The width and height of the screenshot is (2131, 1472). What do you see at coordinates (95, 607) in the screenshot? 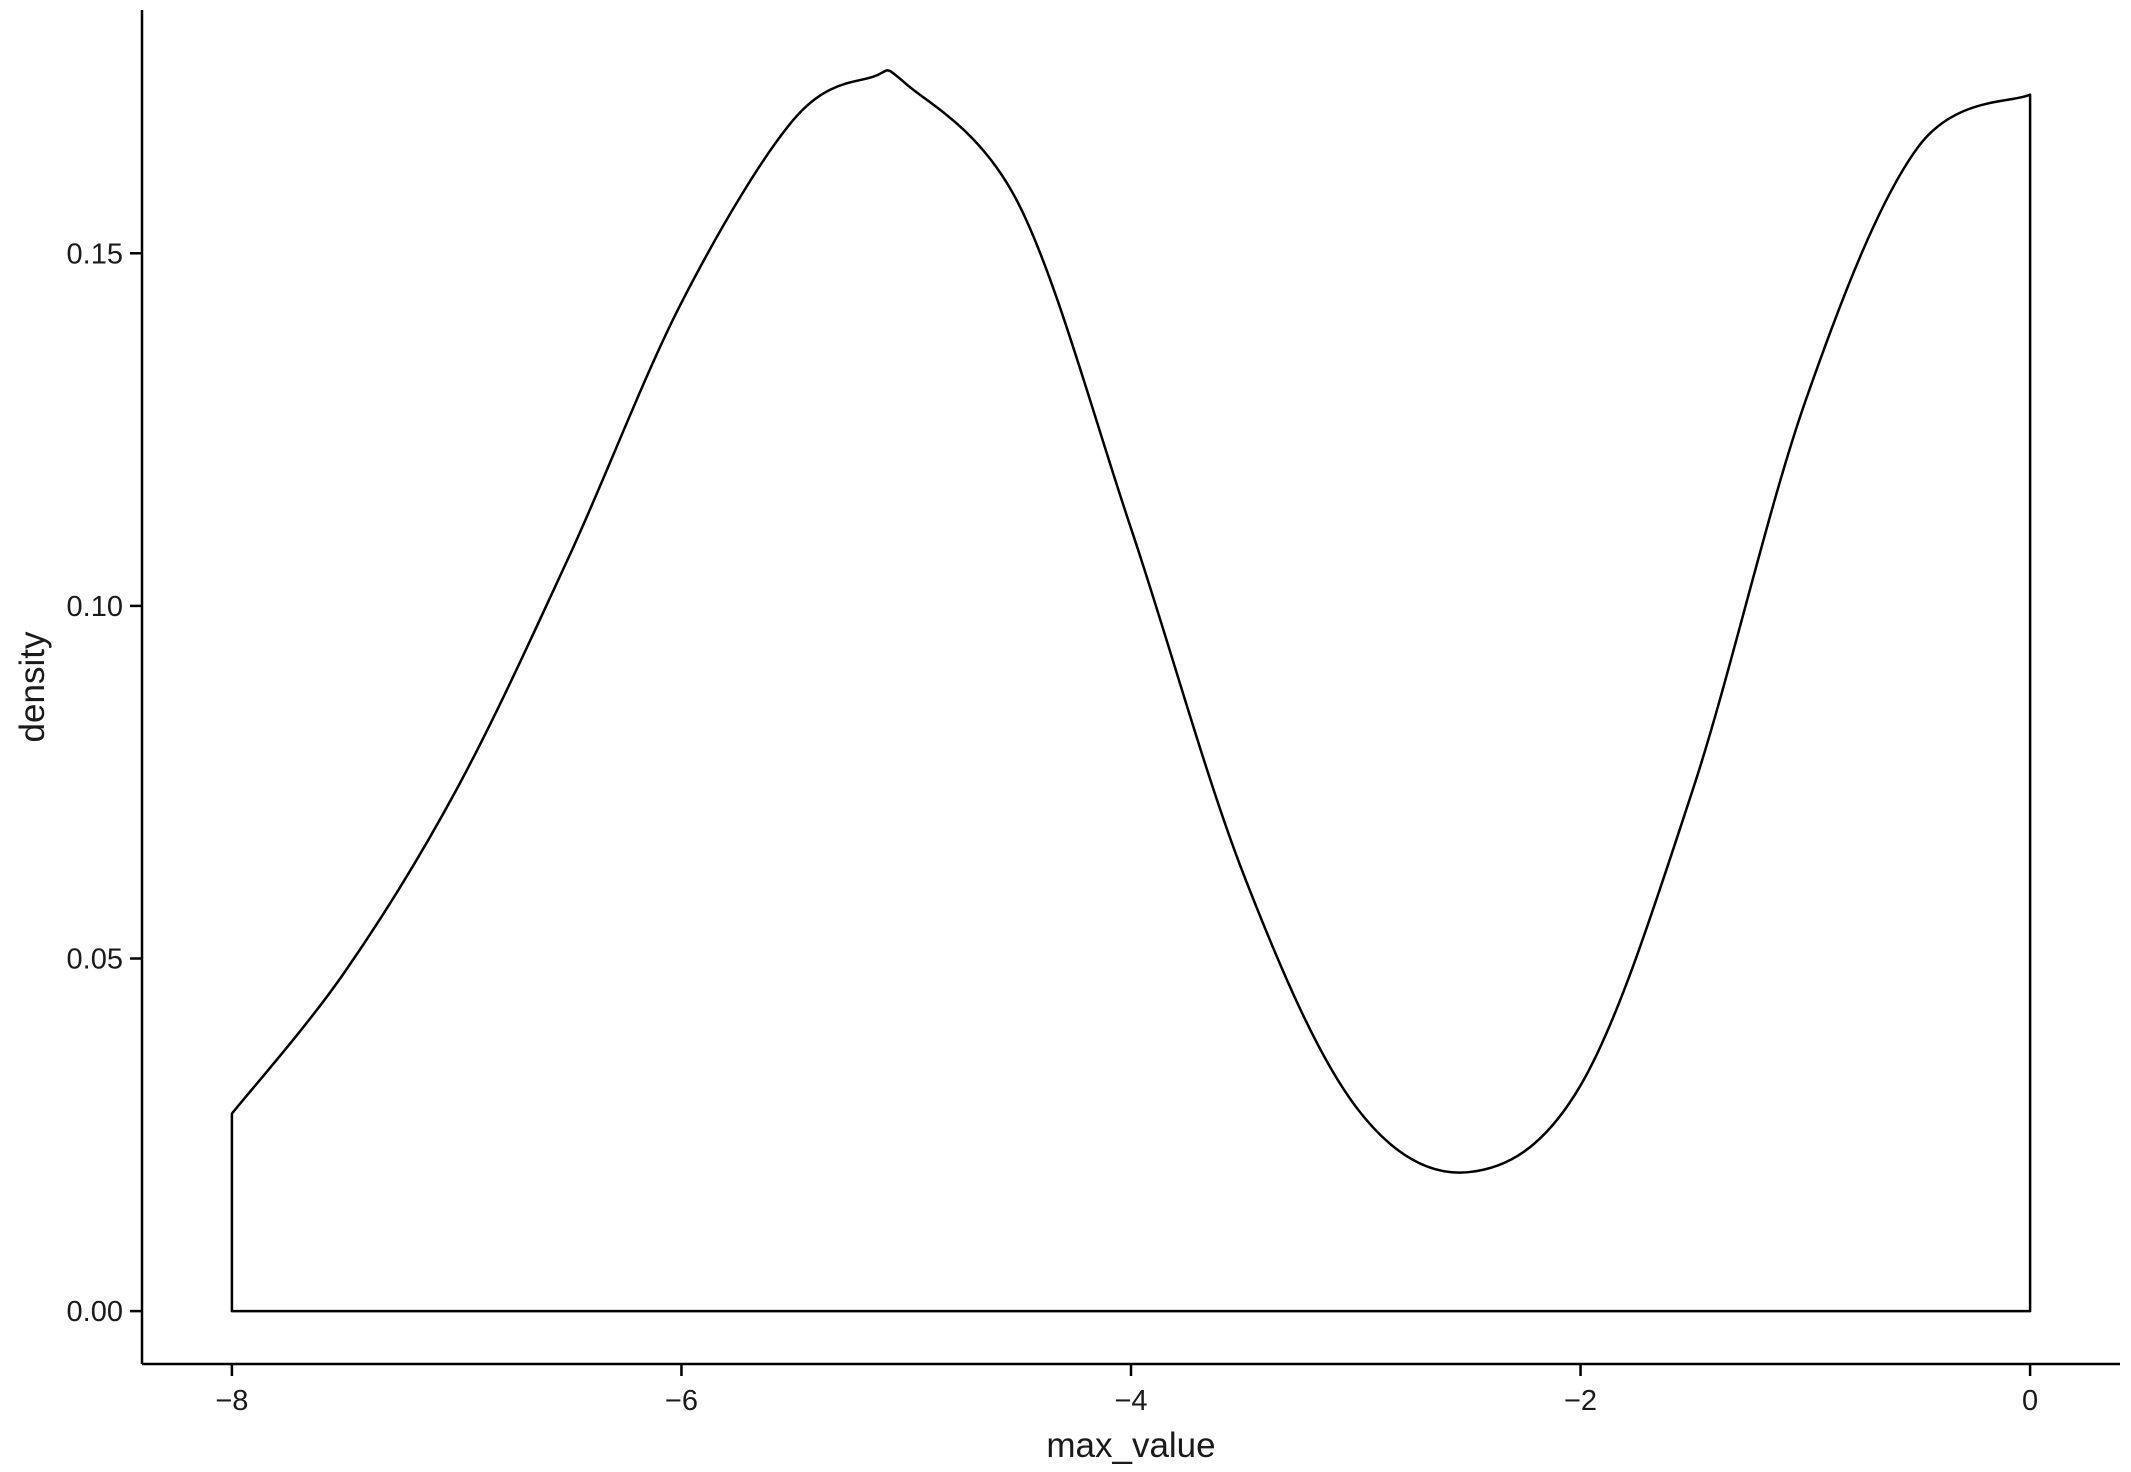
I see `y-tick-label: 0.10` at bounding box center [95, 607].